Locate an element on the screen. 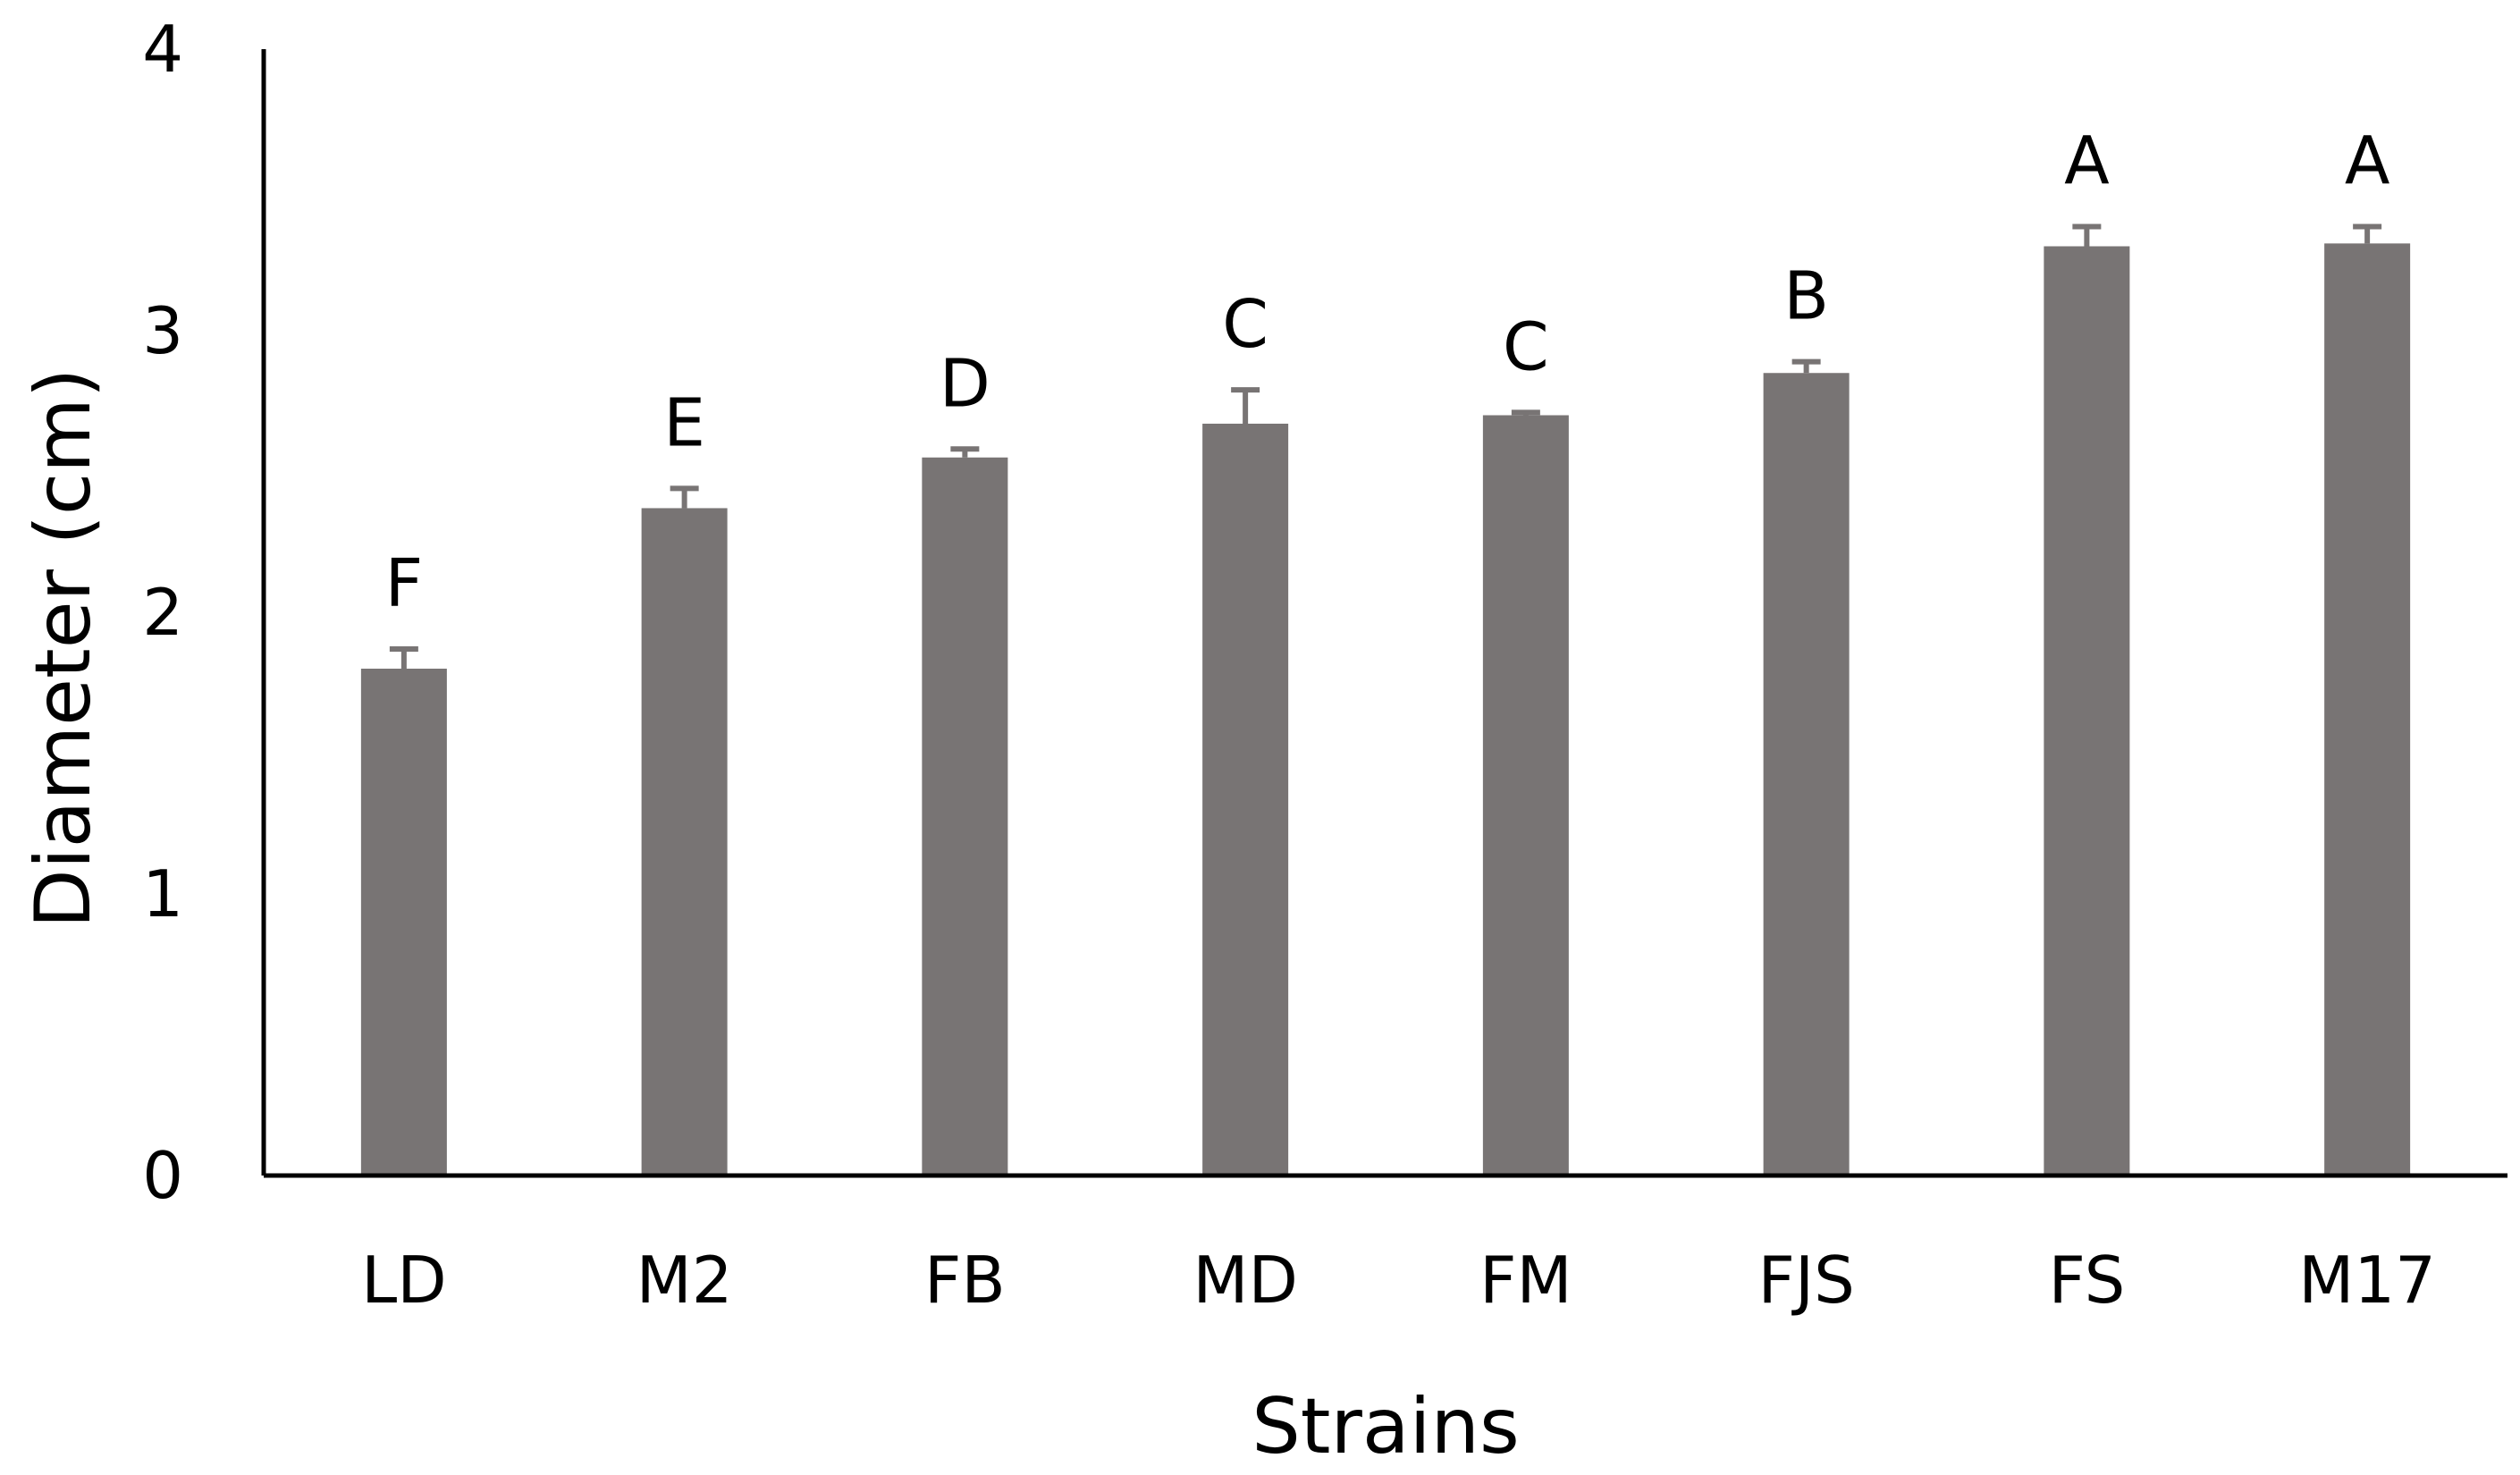 The height and width of the screenshot is (1475, 2520). significance-label-m17: A is located at coordinates (2367, 160).